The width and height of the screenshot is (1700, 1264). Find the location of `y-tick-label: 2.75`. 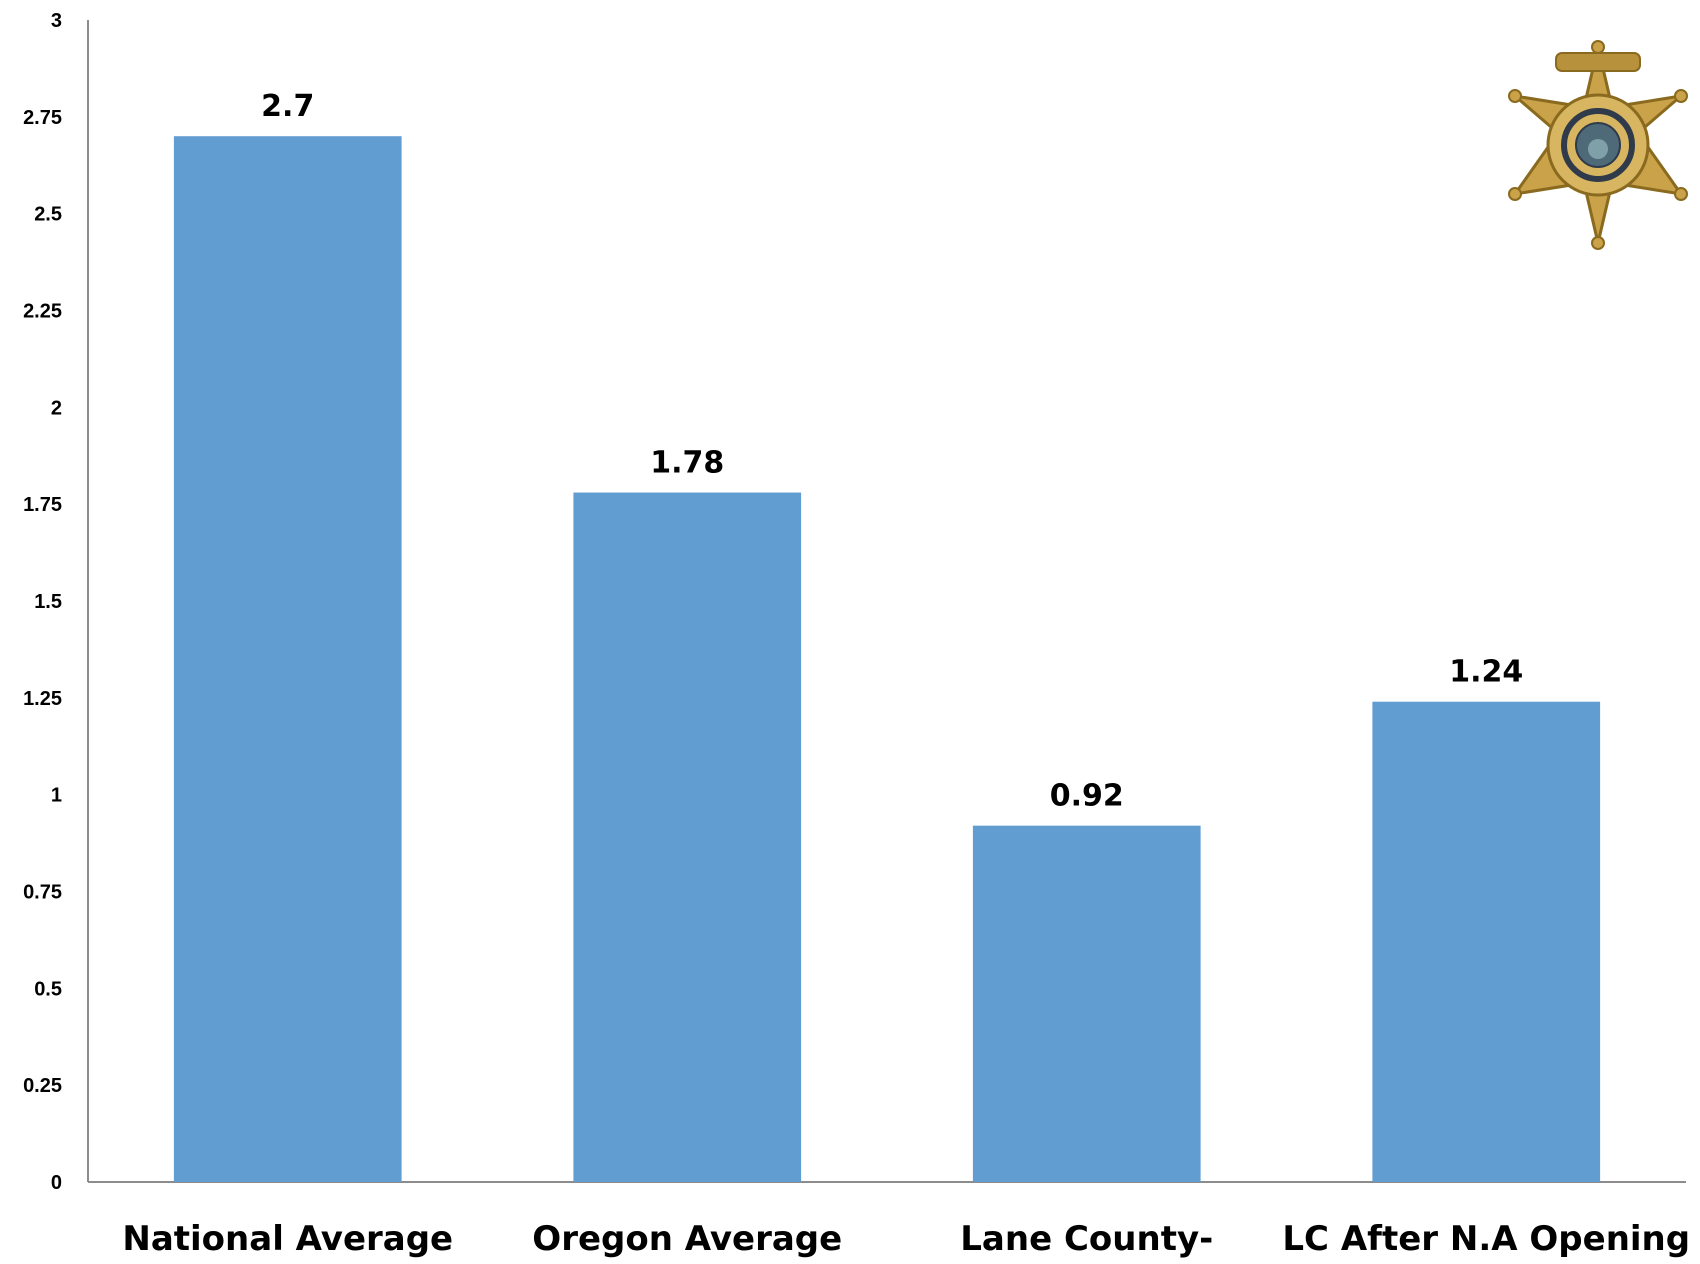

y-tick-label: 2.75 is located at coordinates (42, 118).